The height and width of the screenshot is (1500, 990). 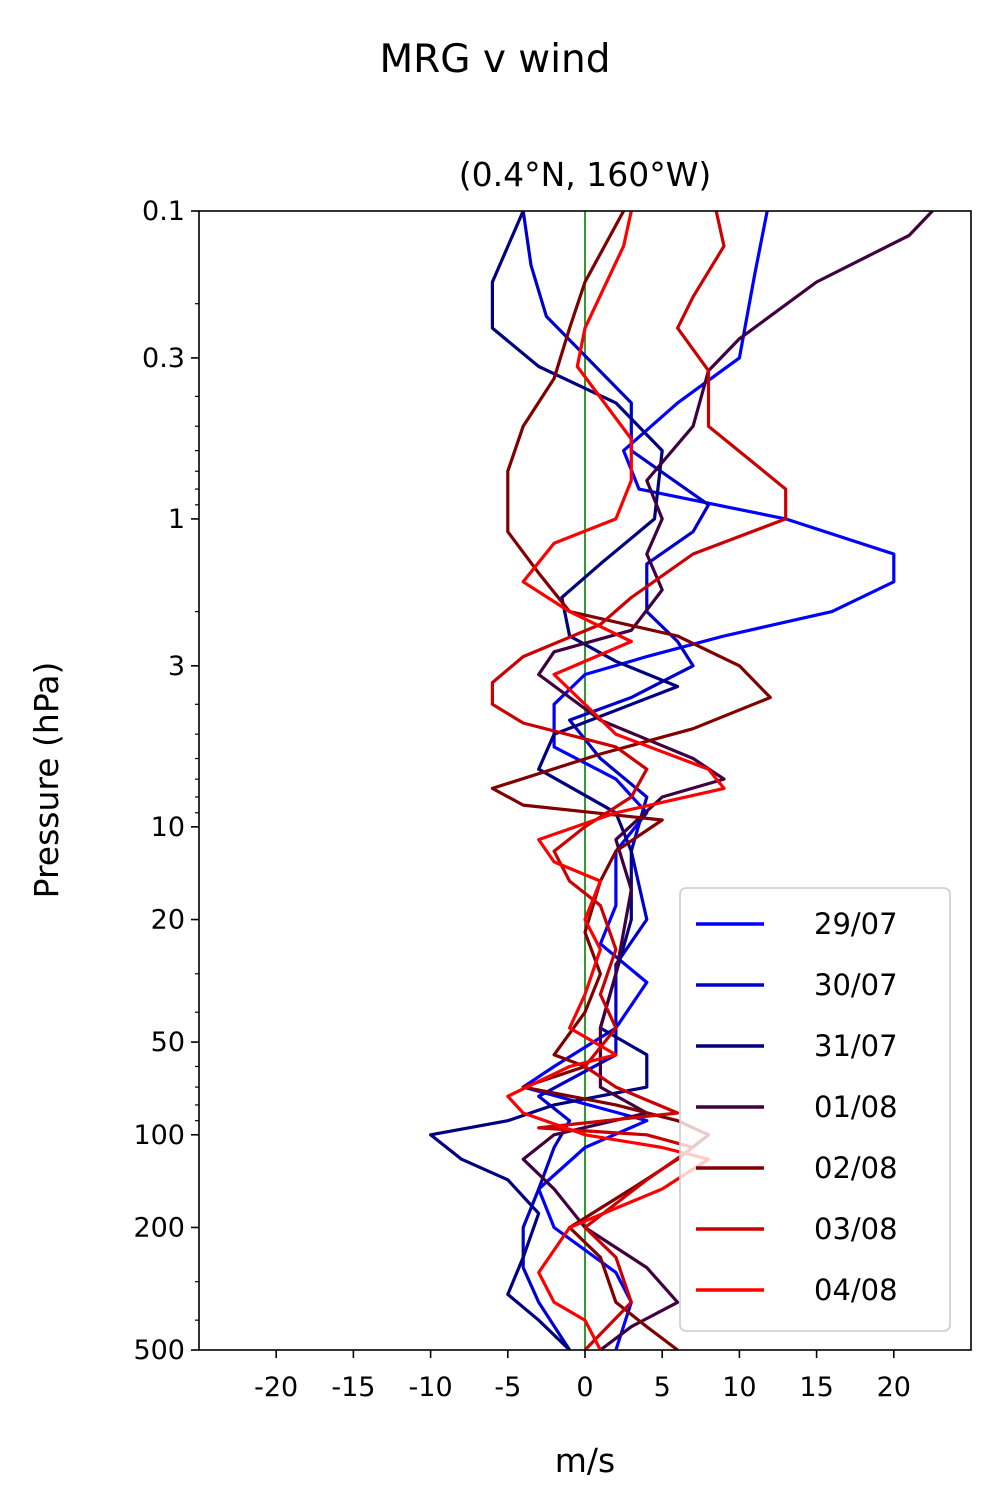 What do you see at coordinates (168, 920) in the screenshot?
I see `y-tick-label: 20` at bounding box center [168, 920].